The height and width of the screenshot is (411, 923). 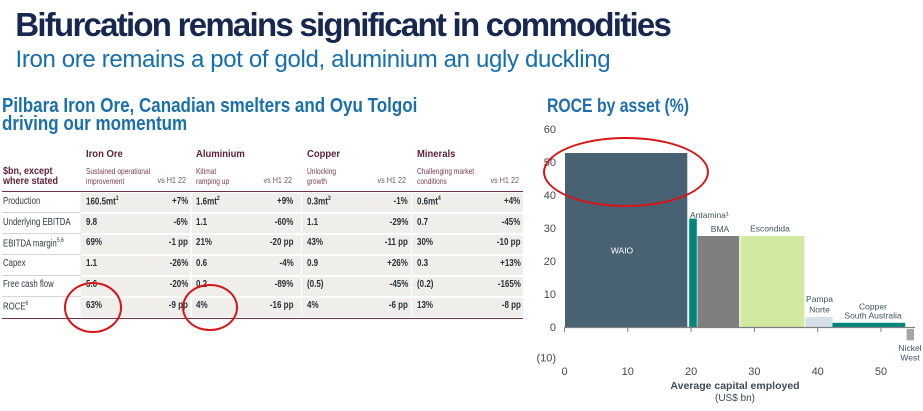 What do you see at coordinates (909, 348) in the screenshot?
I see `svg-text: Nickel` at bounding box center [909, 348].